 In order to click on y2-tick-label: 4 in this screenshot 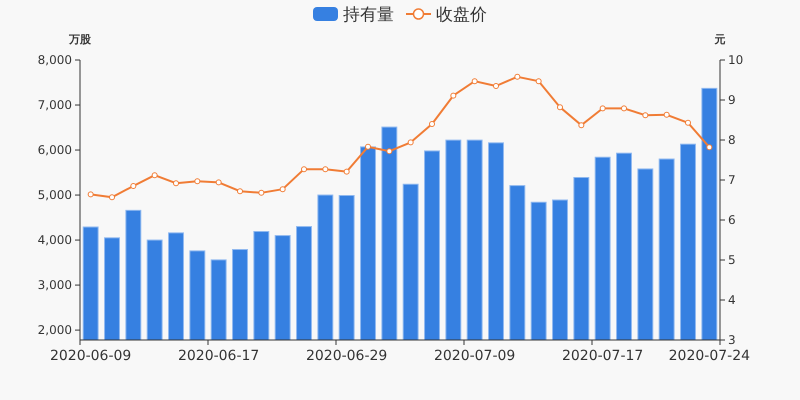, I will do `click(732, 300)`.